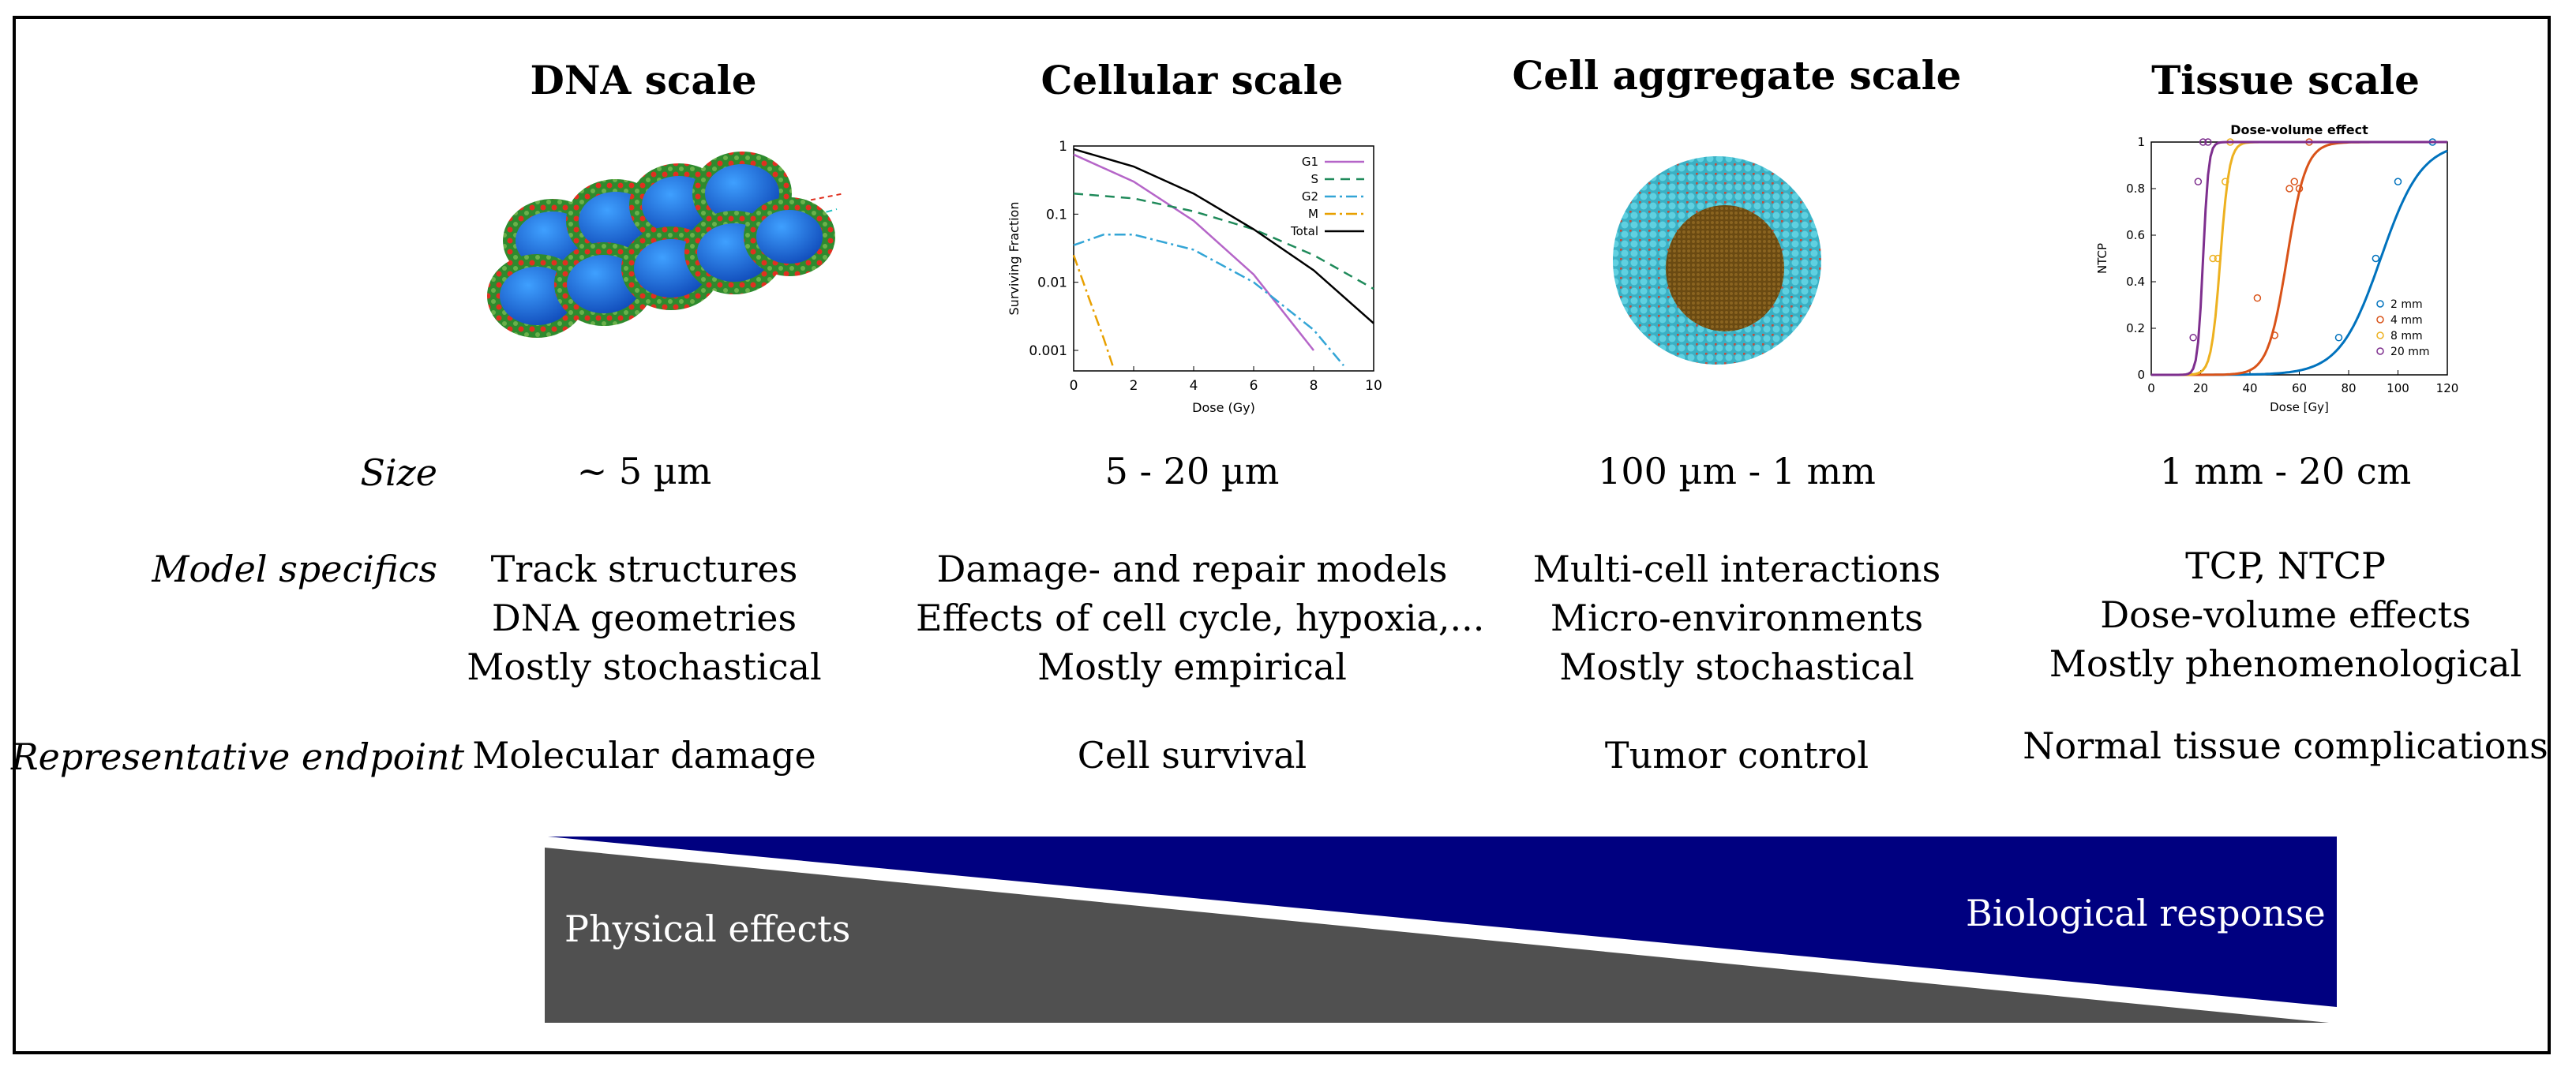 The image size is (2576, 1078). I want to click on size-tissue: 1 mm - 20 cm, so click(2285, 471).